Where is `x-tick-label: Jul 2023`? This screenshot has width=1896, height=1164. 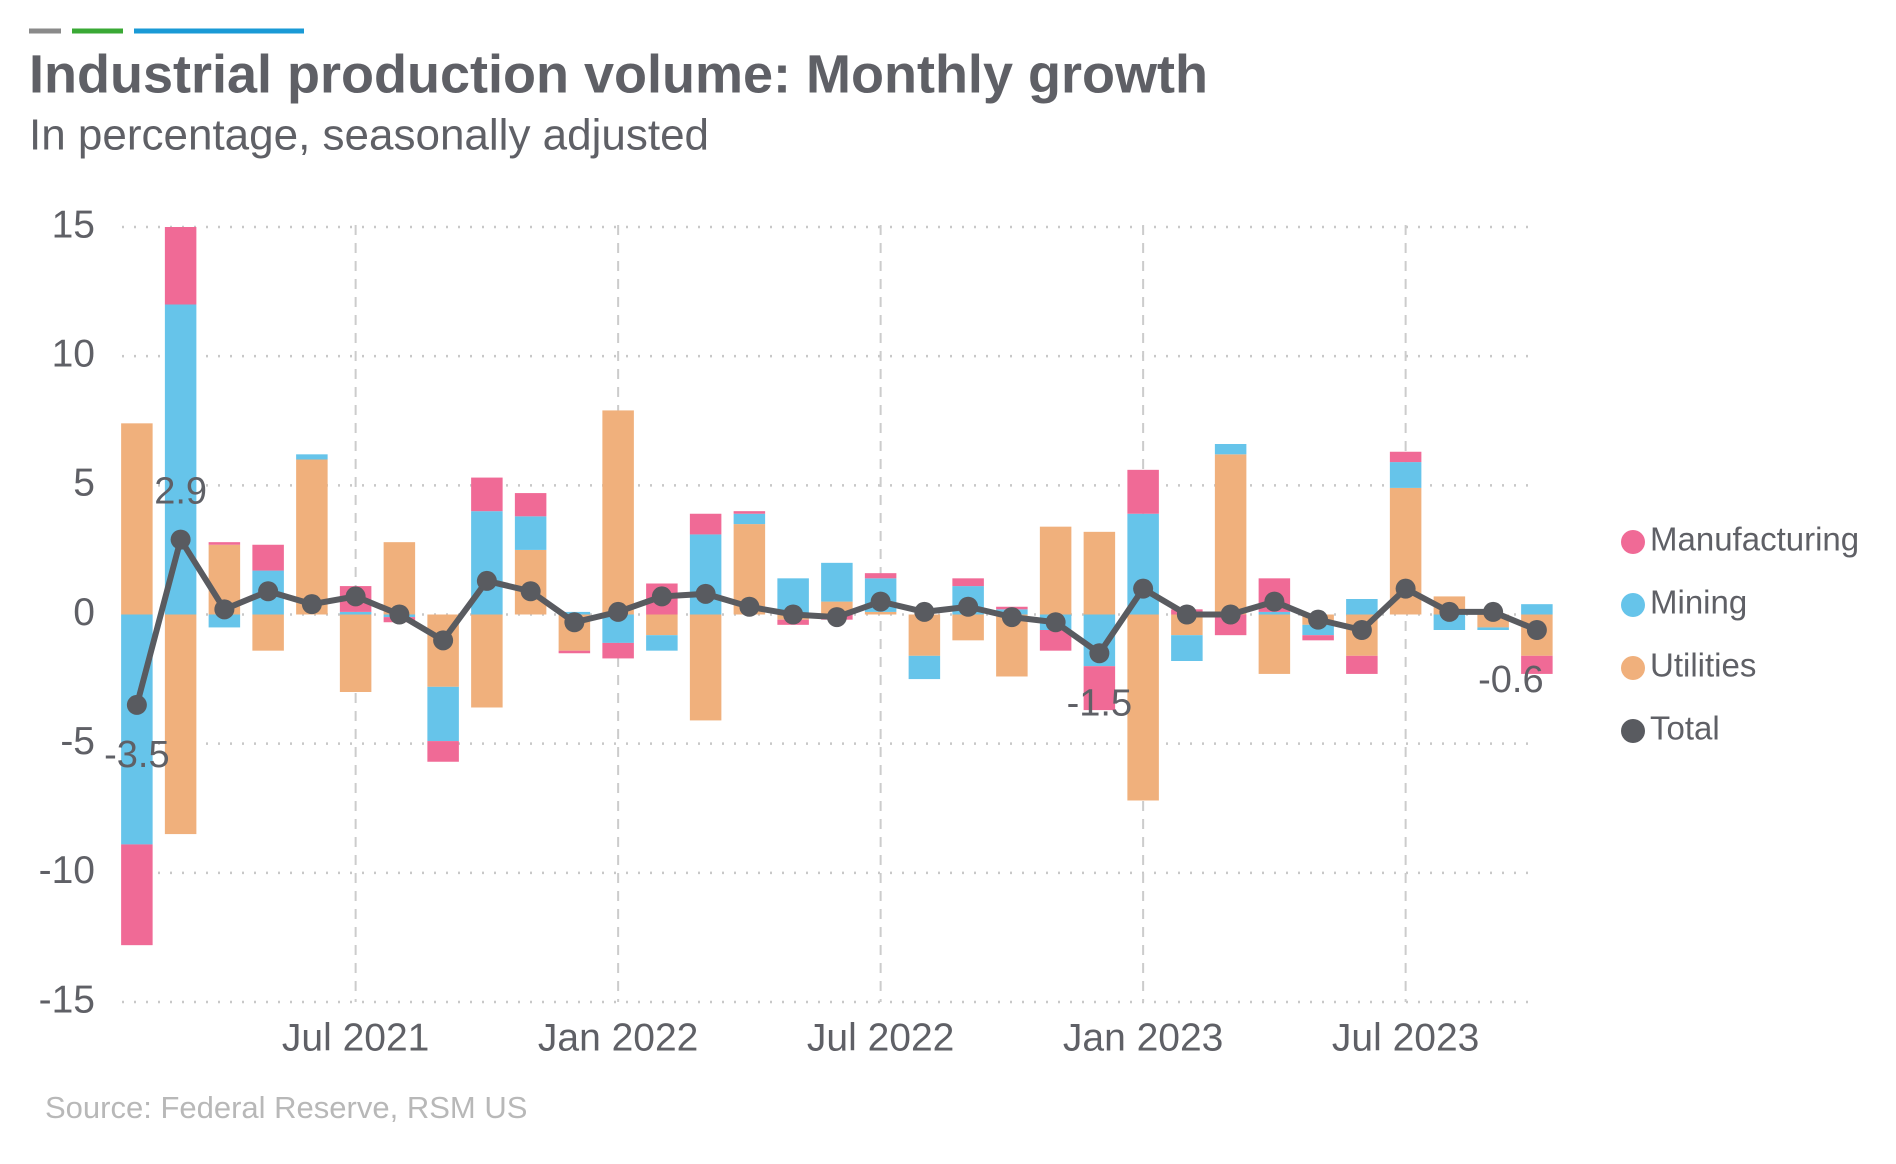
x-tick-label: Jul 2023 is located at coordinates (1405, 1037).